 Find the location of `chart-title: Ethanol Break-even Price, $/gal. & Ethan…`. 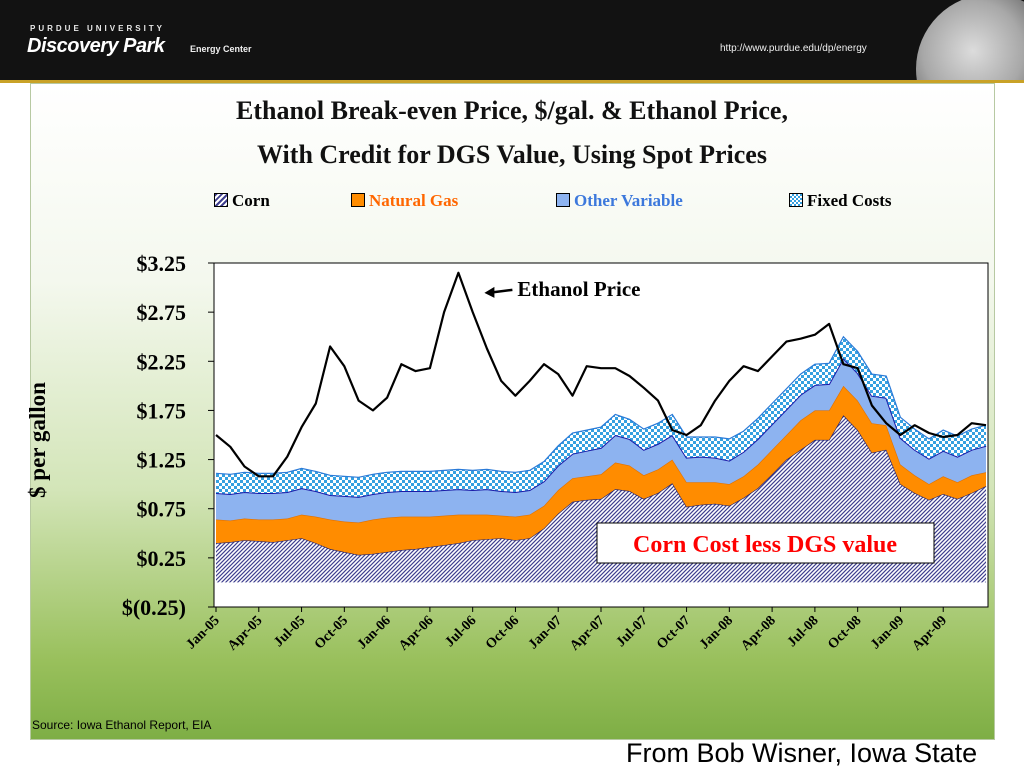

chart-title: Ethanol Break-even Price, $/gal. & Ethan… is located at coordinates (512, 110).